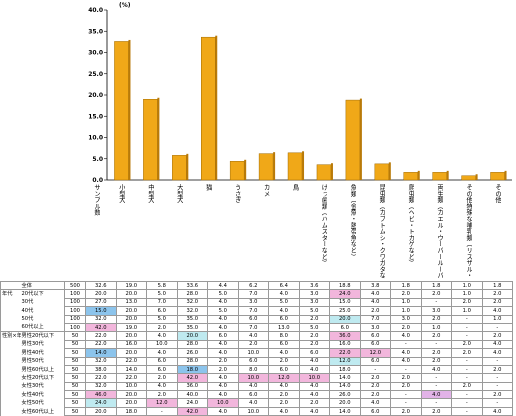  I want to click on value-cell: 19.0, so click(131, 285).